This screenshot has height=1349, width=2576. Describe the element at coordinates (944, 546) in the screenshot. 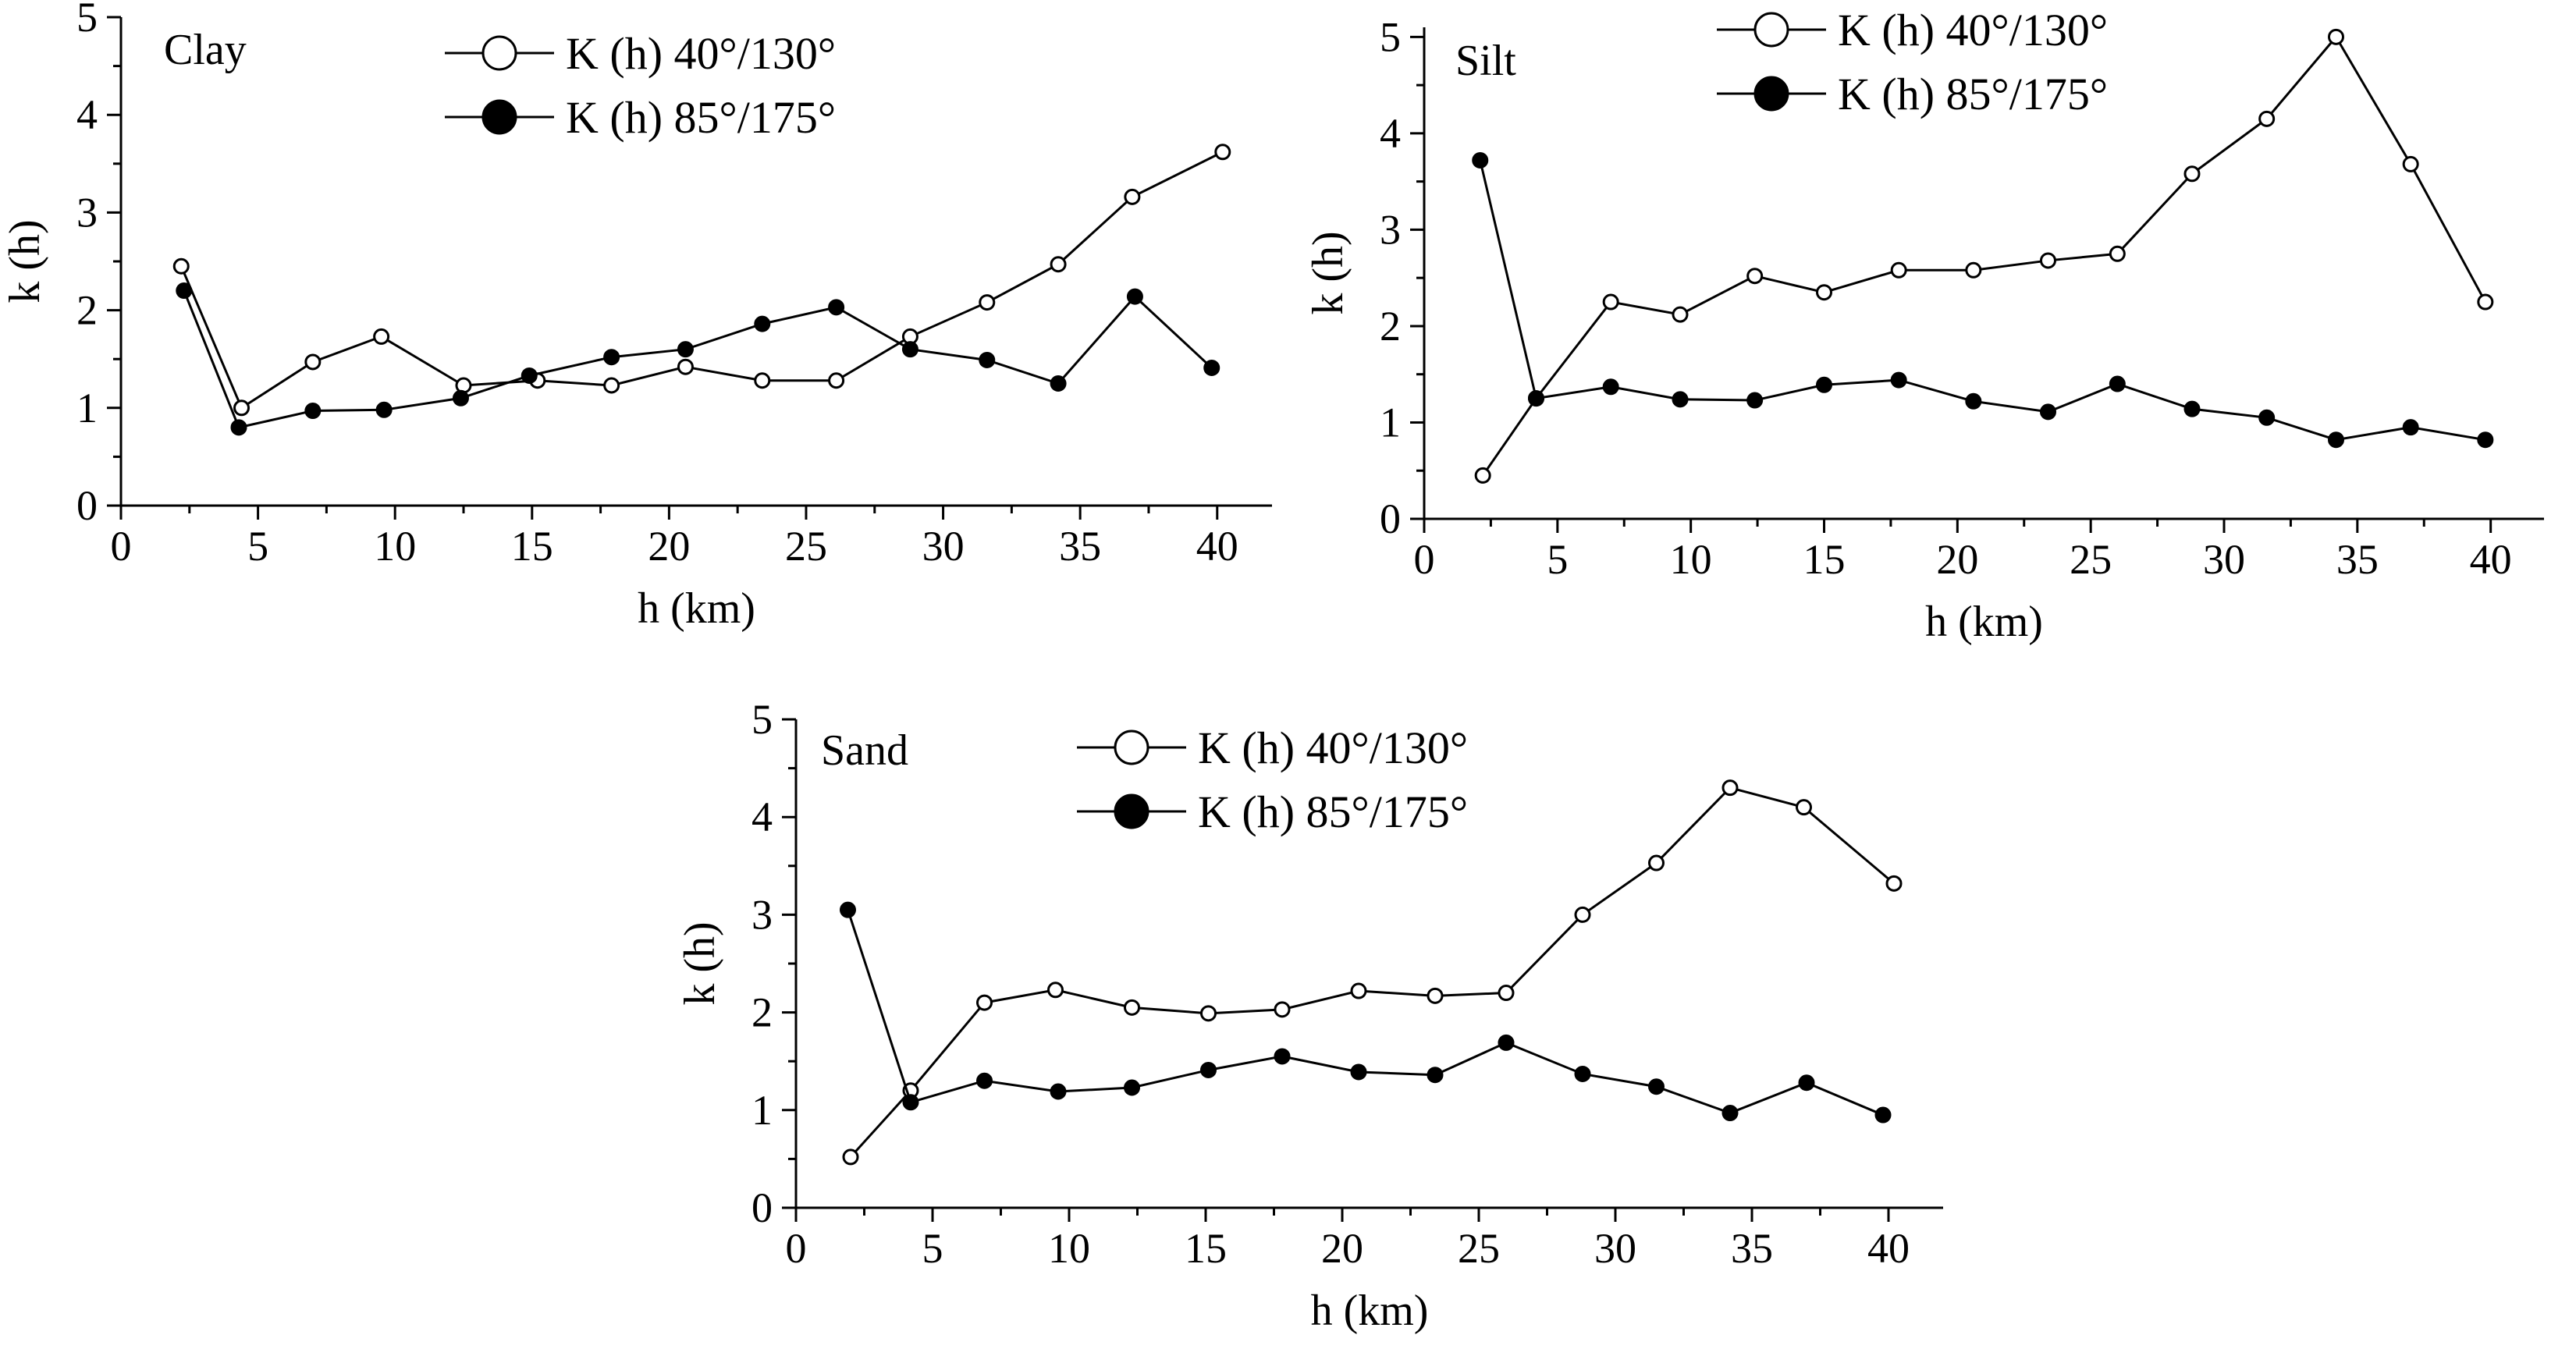

I see `x-tick-label: 30` at that location.